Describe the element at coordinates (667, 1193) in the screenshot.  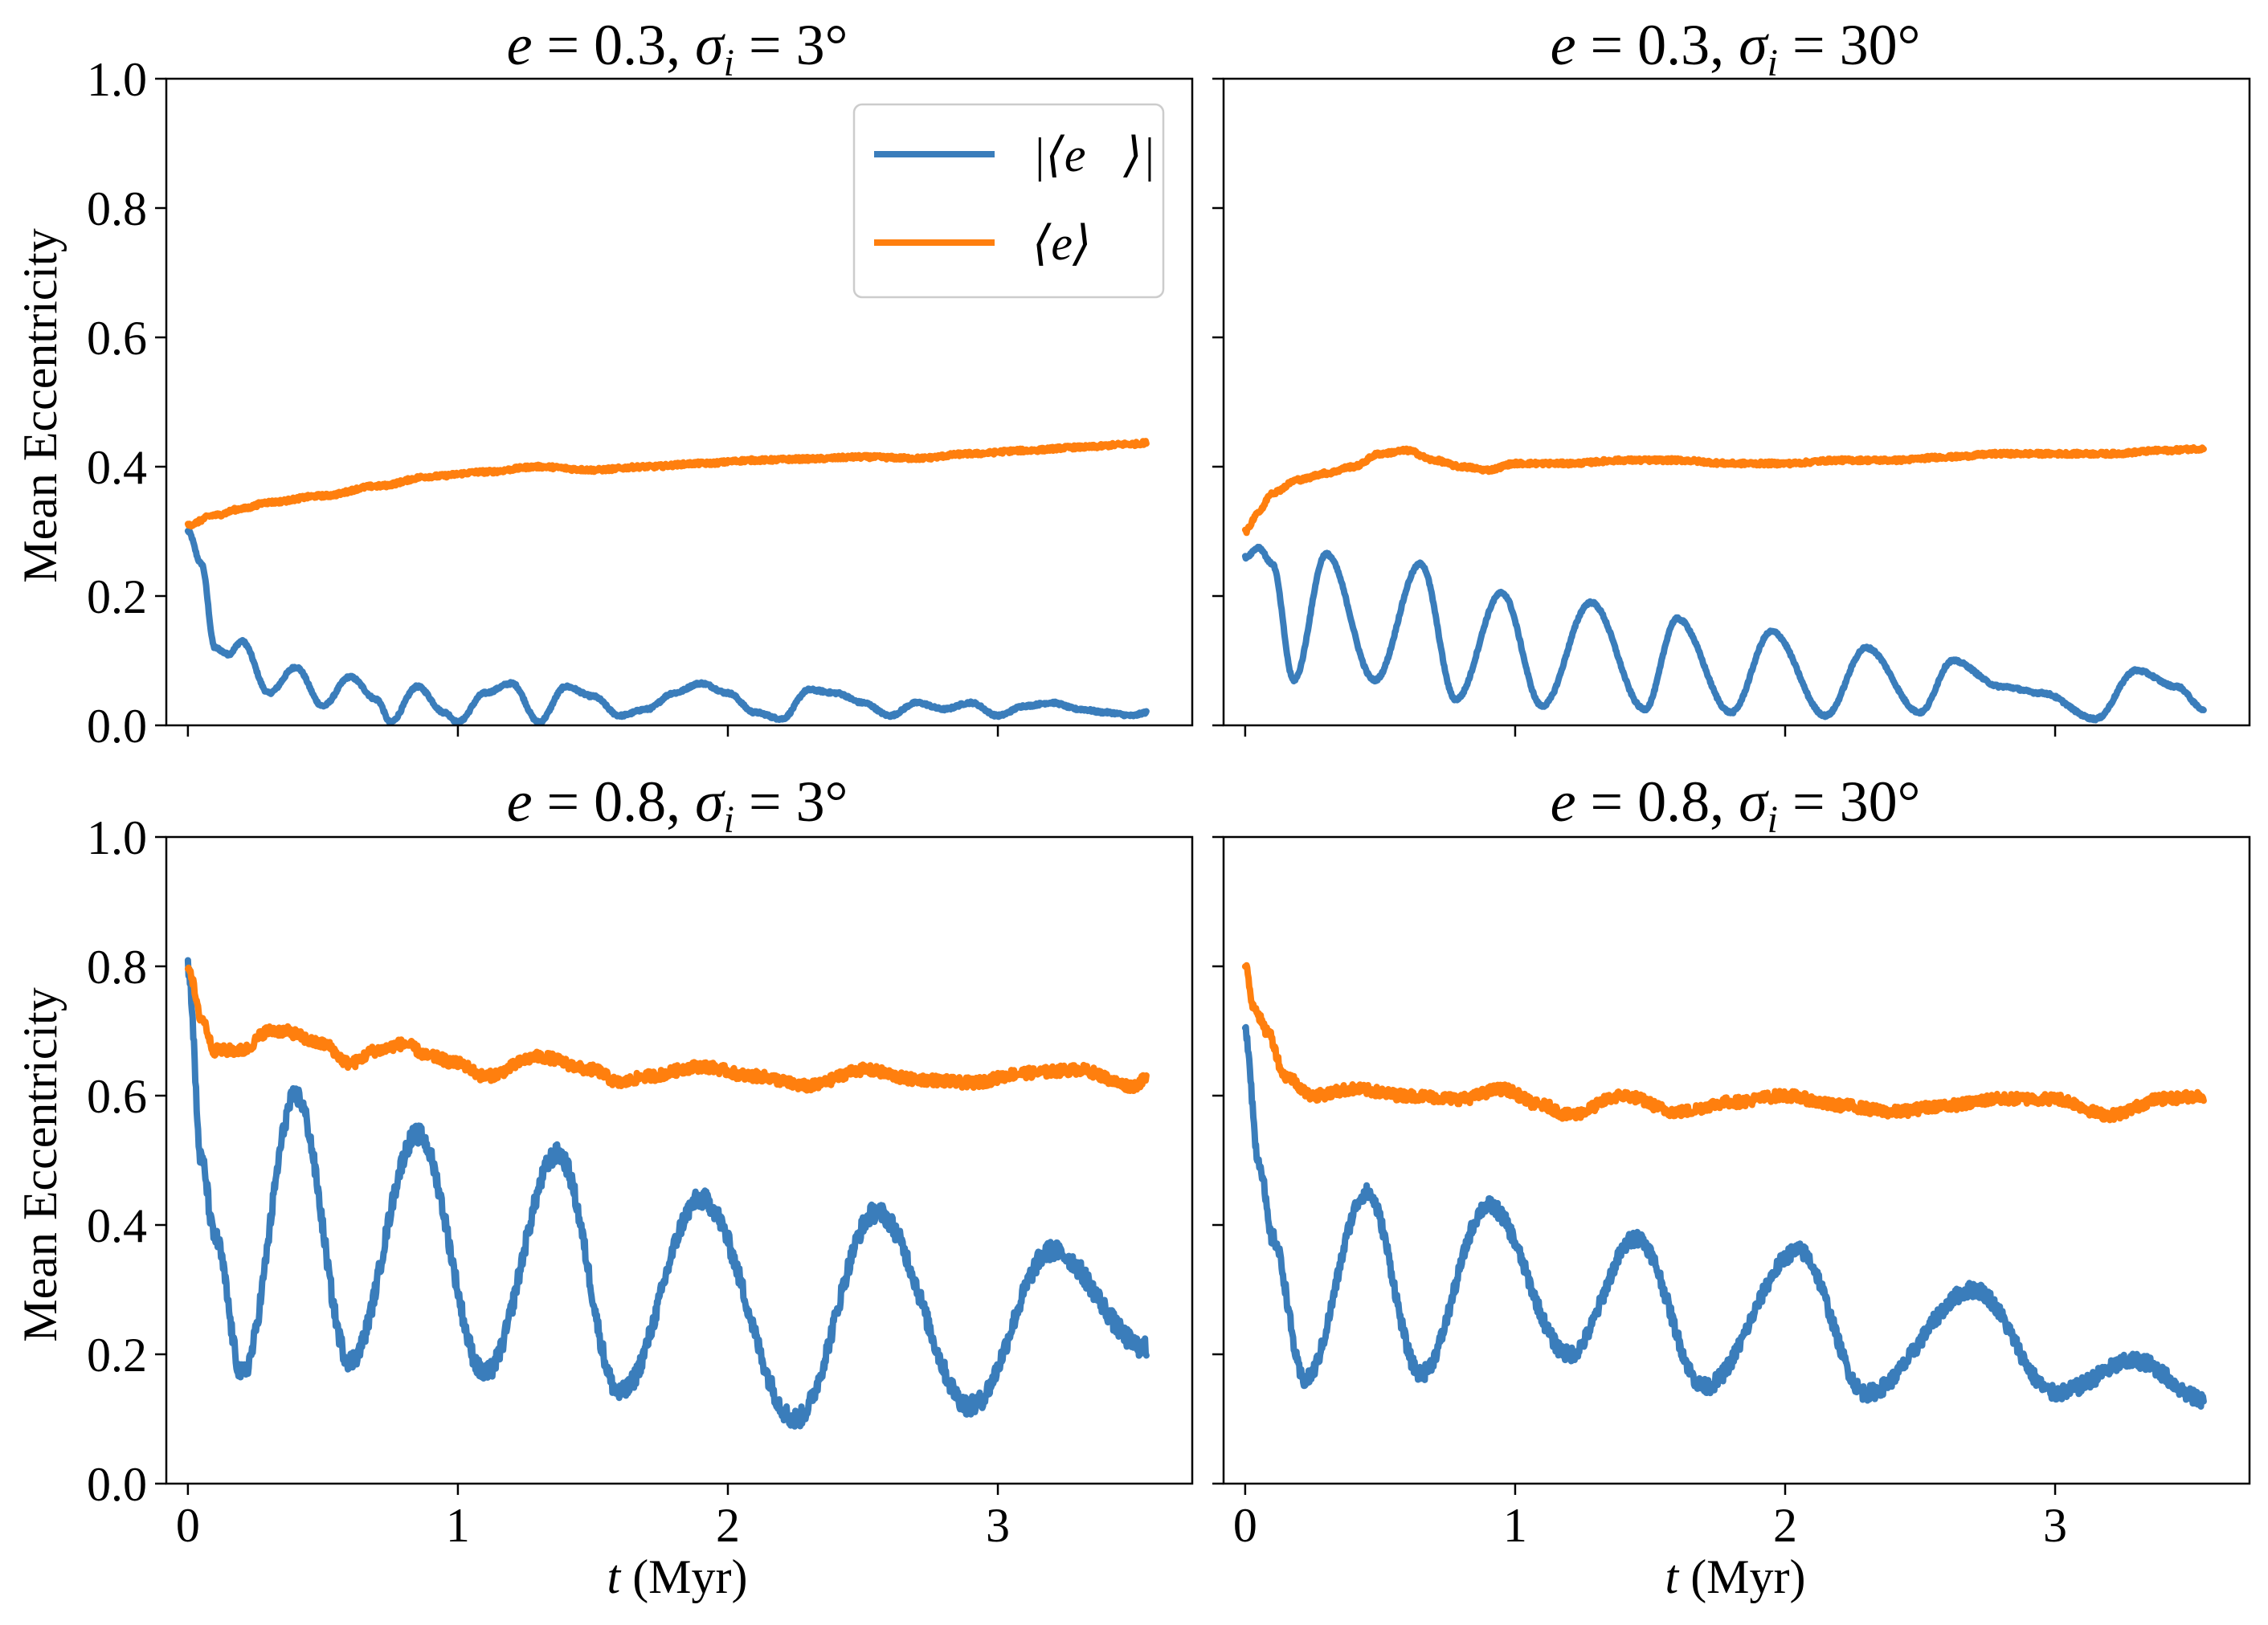
I see `series-line-vector-mean-bottom-left` at that location.